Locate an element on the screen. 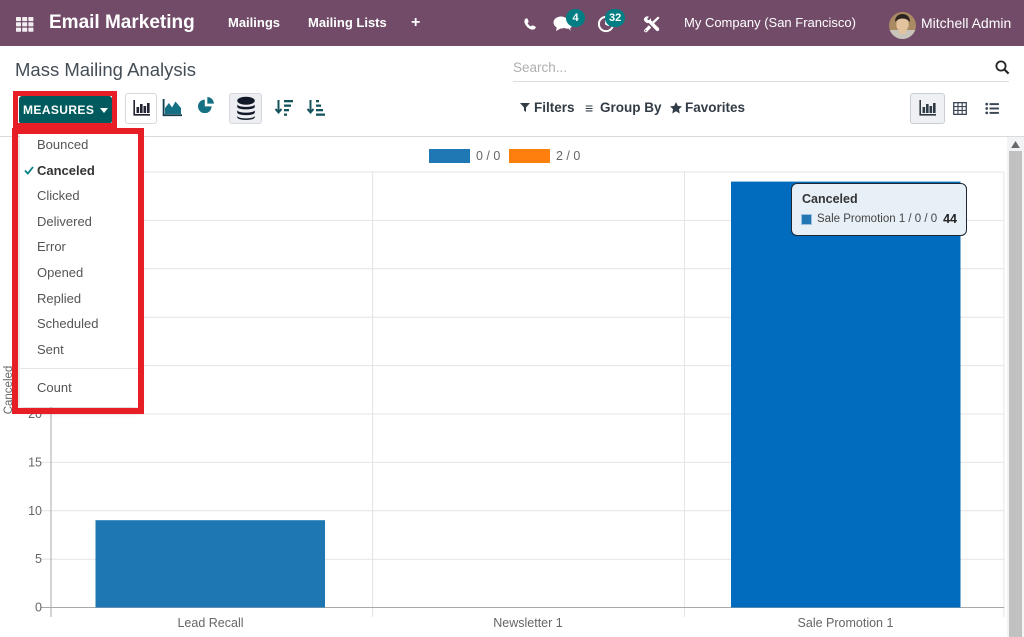 Image resolution: width=1024 pixels, height=637 pixels. svg-text: Newsletter 1 is located at coordinates (528, 623).